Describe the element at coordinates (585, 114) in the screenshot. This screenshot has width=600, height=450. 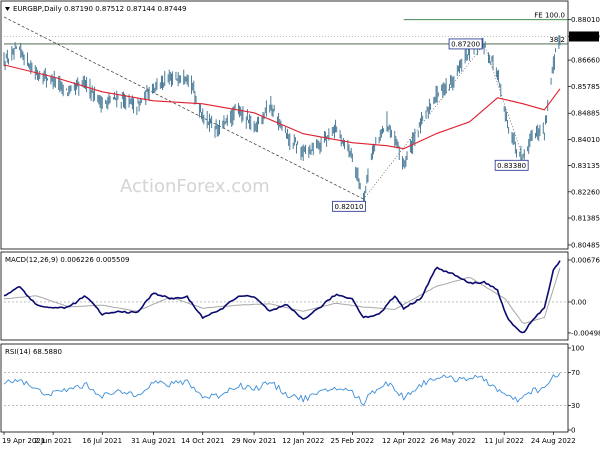
I see `price-y-tick-label: 0.84885` at that location.